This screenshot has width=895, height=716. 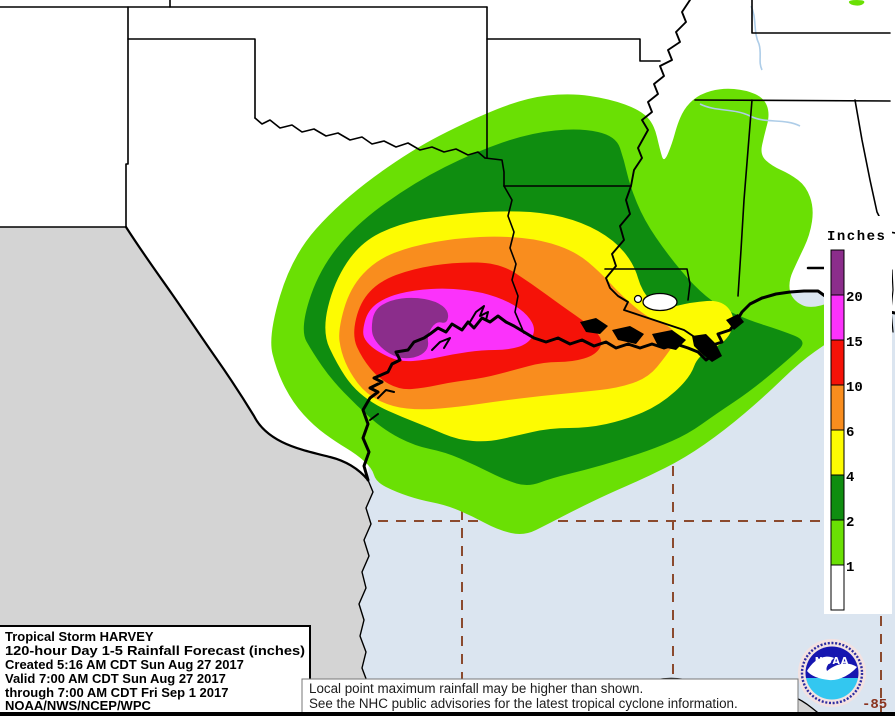 What do you see at coordinates (858, 415) in the screenshot?
I see `legend: Inches 20 15 10 6 4 2 1` at bounding box center [858, 415].